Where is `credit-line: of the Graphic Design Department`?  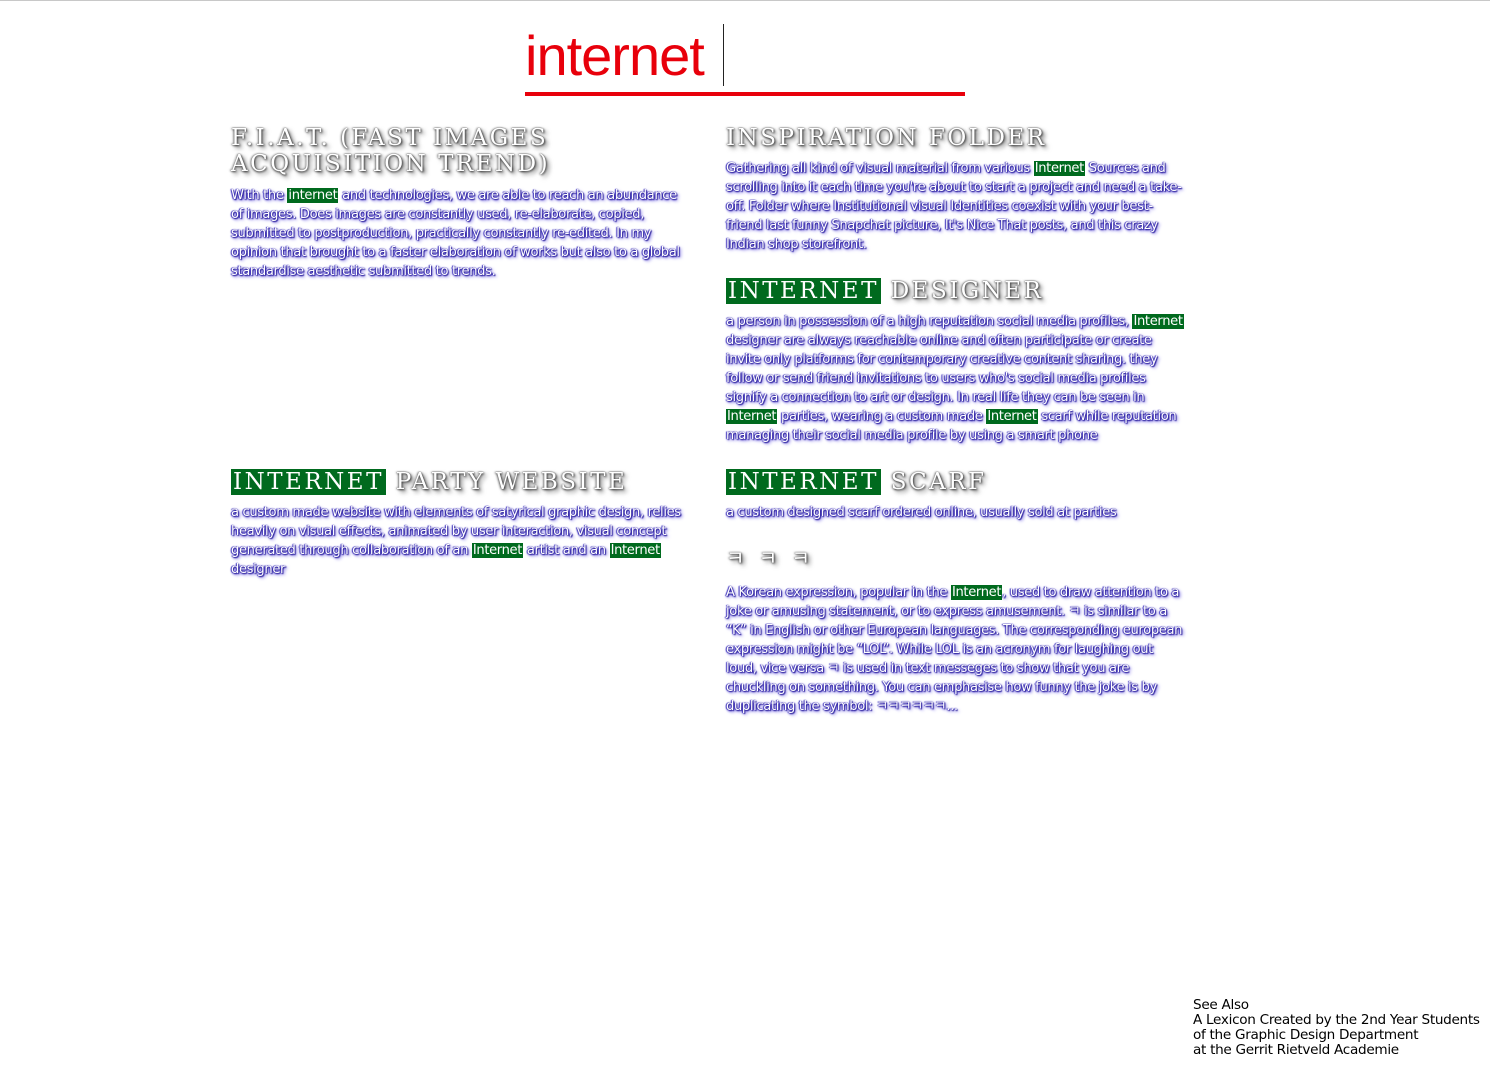
credit-line: of the Graphic Design Department is located at coordinates (1306, 1035).